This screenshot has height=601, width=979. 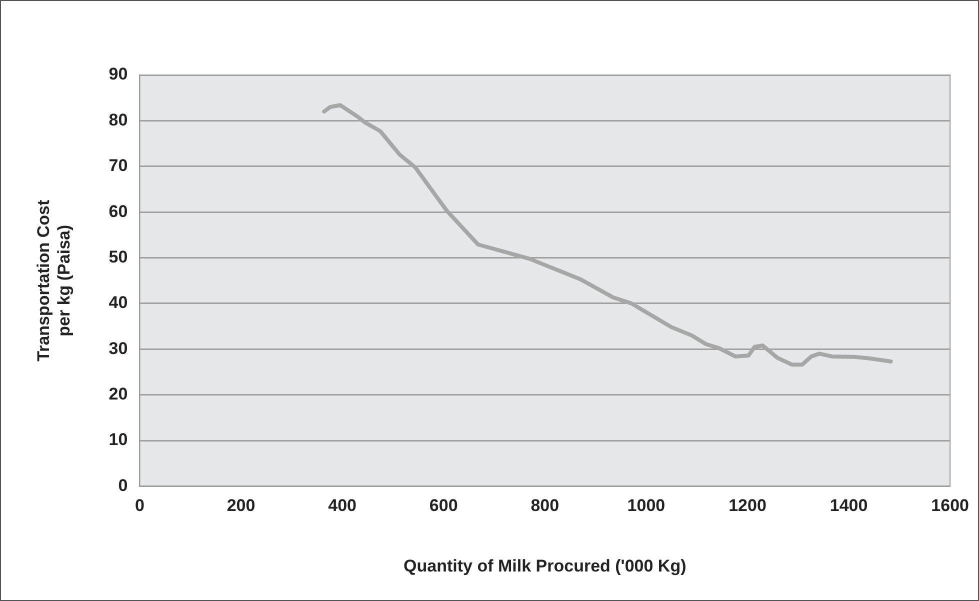 What do you see at coordinates (545, 566) in the screenshot?
I see `x-axis-title: Quantity of Milk Procured ('000 Kg)` at bounding box center [545, 566].